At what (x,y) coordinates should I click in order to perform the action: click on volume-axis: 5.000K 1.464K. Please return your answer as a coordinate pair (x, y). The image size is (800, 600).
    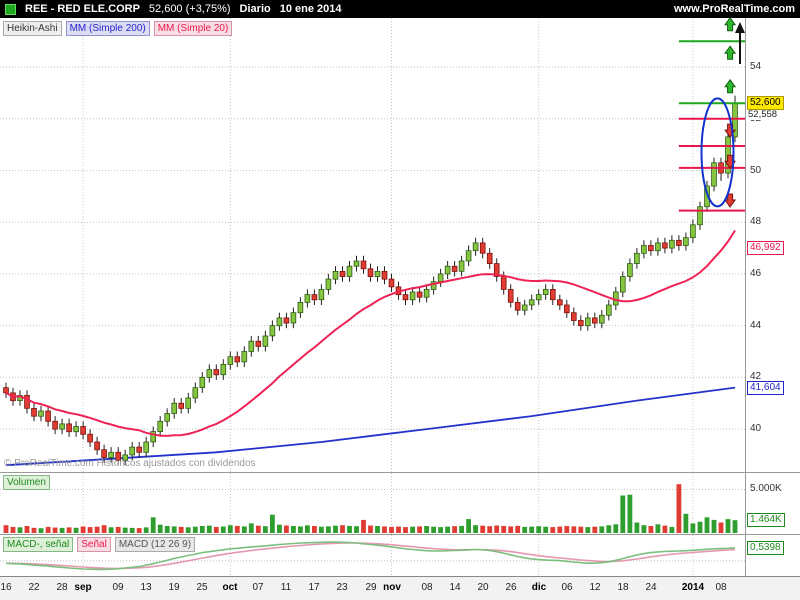
    Looking at the image, I should click on (772, 503).